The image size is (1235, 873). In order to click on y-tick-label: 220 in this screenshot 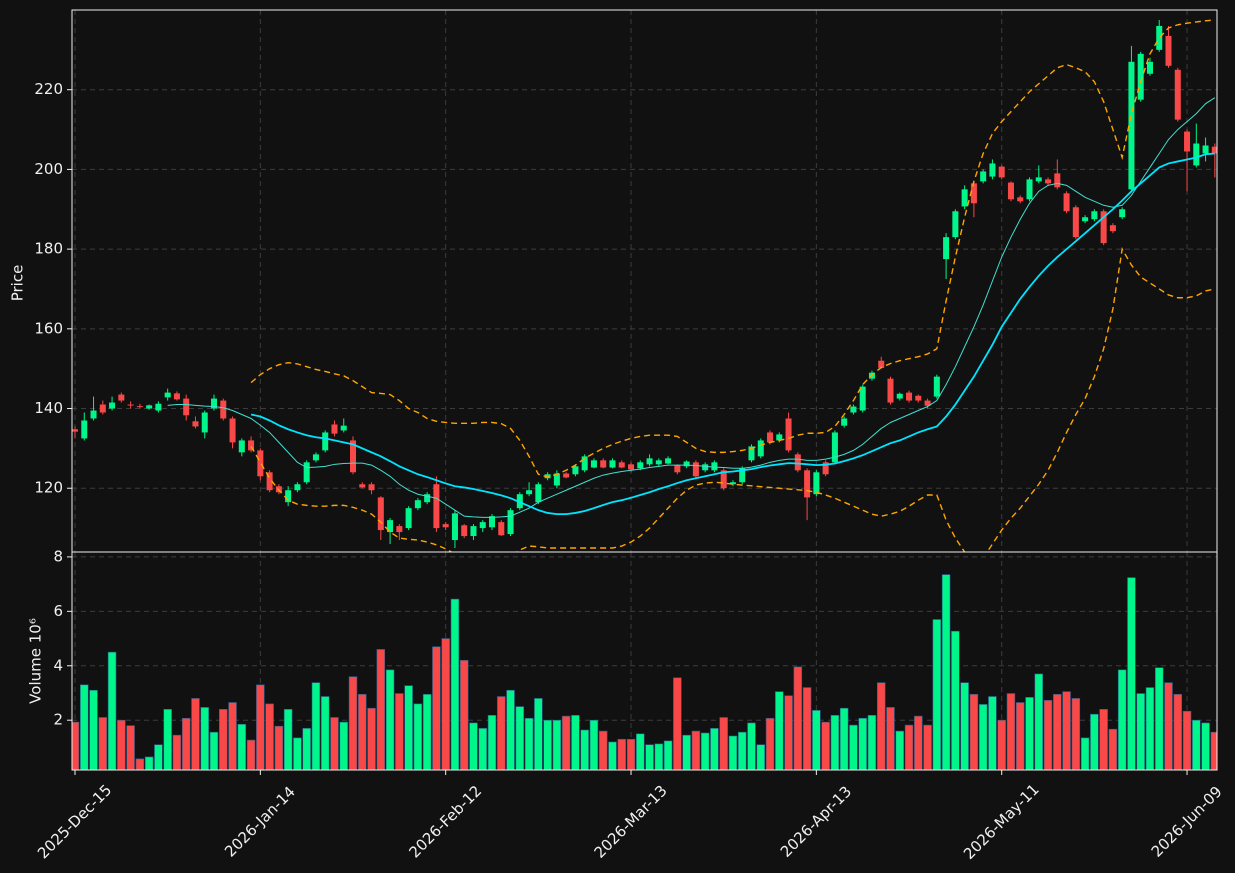, I will do `click(48, 89)`.